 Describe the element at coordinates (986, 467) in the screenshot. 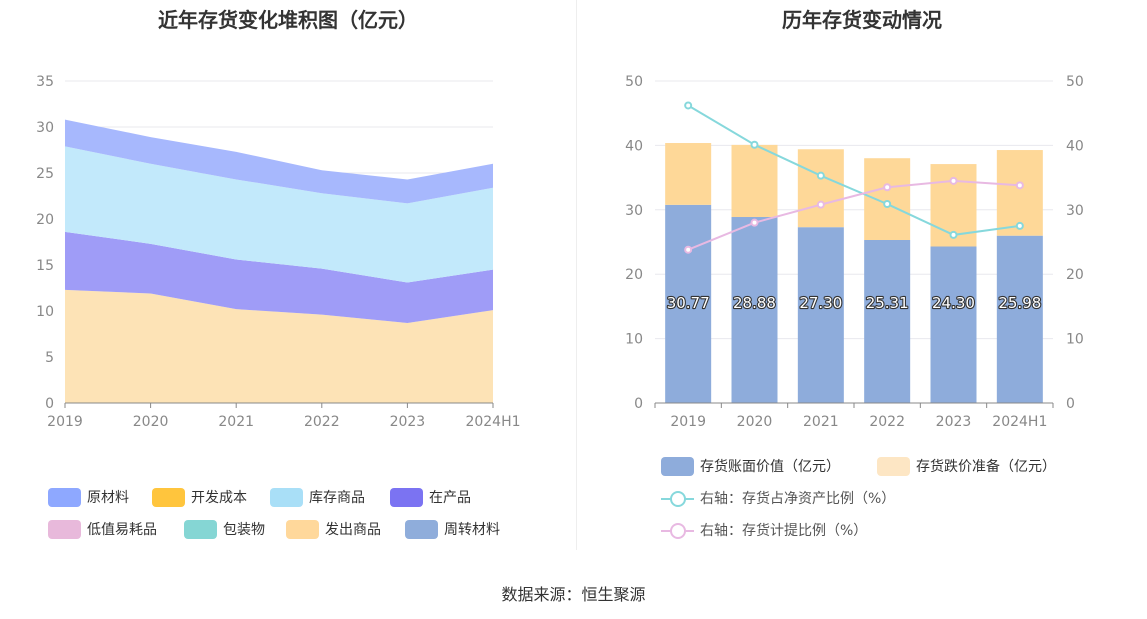

I see `legend-label: 存货跌价准备（亿元）` at that location.